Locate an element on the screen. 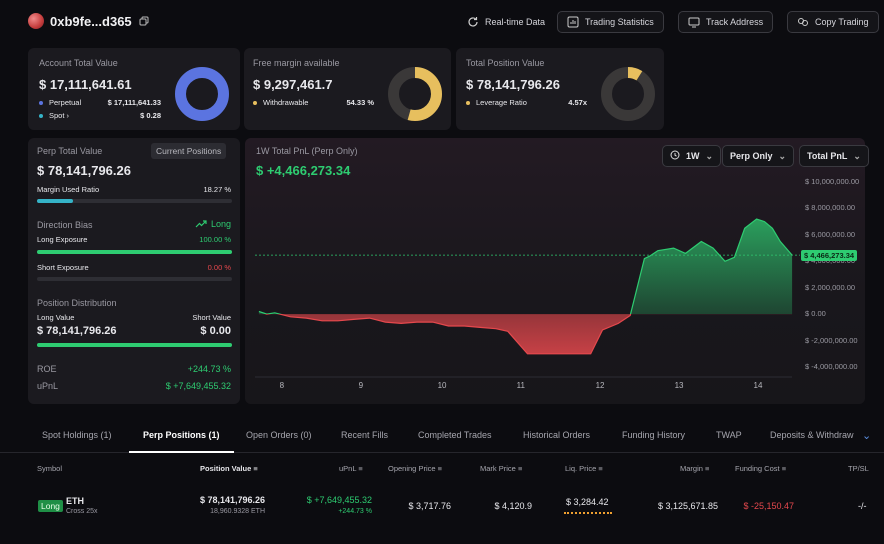  trend-up-icon is located at coordinates (201, 224).